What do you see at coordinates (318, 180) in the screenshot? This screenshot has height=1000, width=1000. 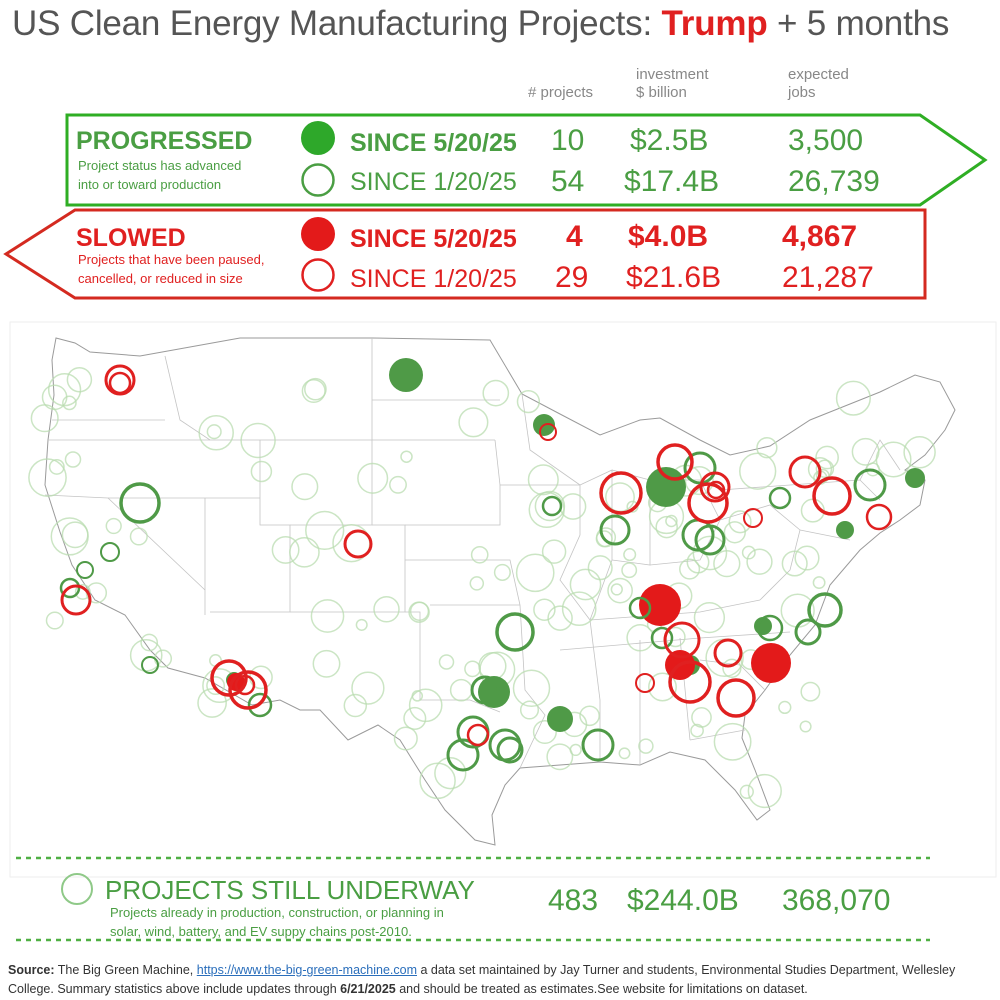 I see `open-green-legend-icon` at bounding box center [318, 180].